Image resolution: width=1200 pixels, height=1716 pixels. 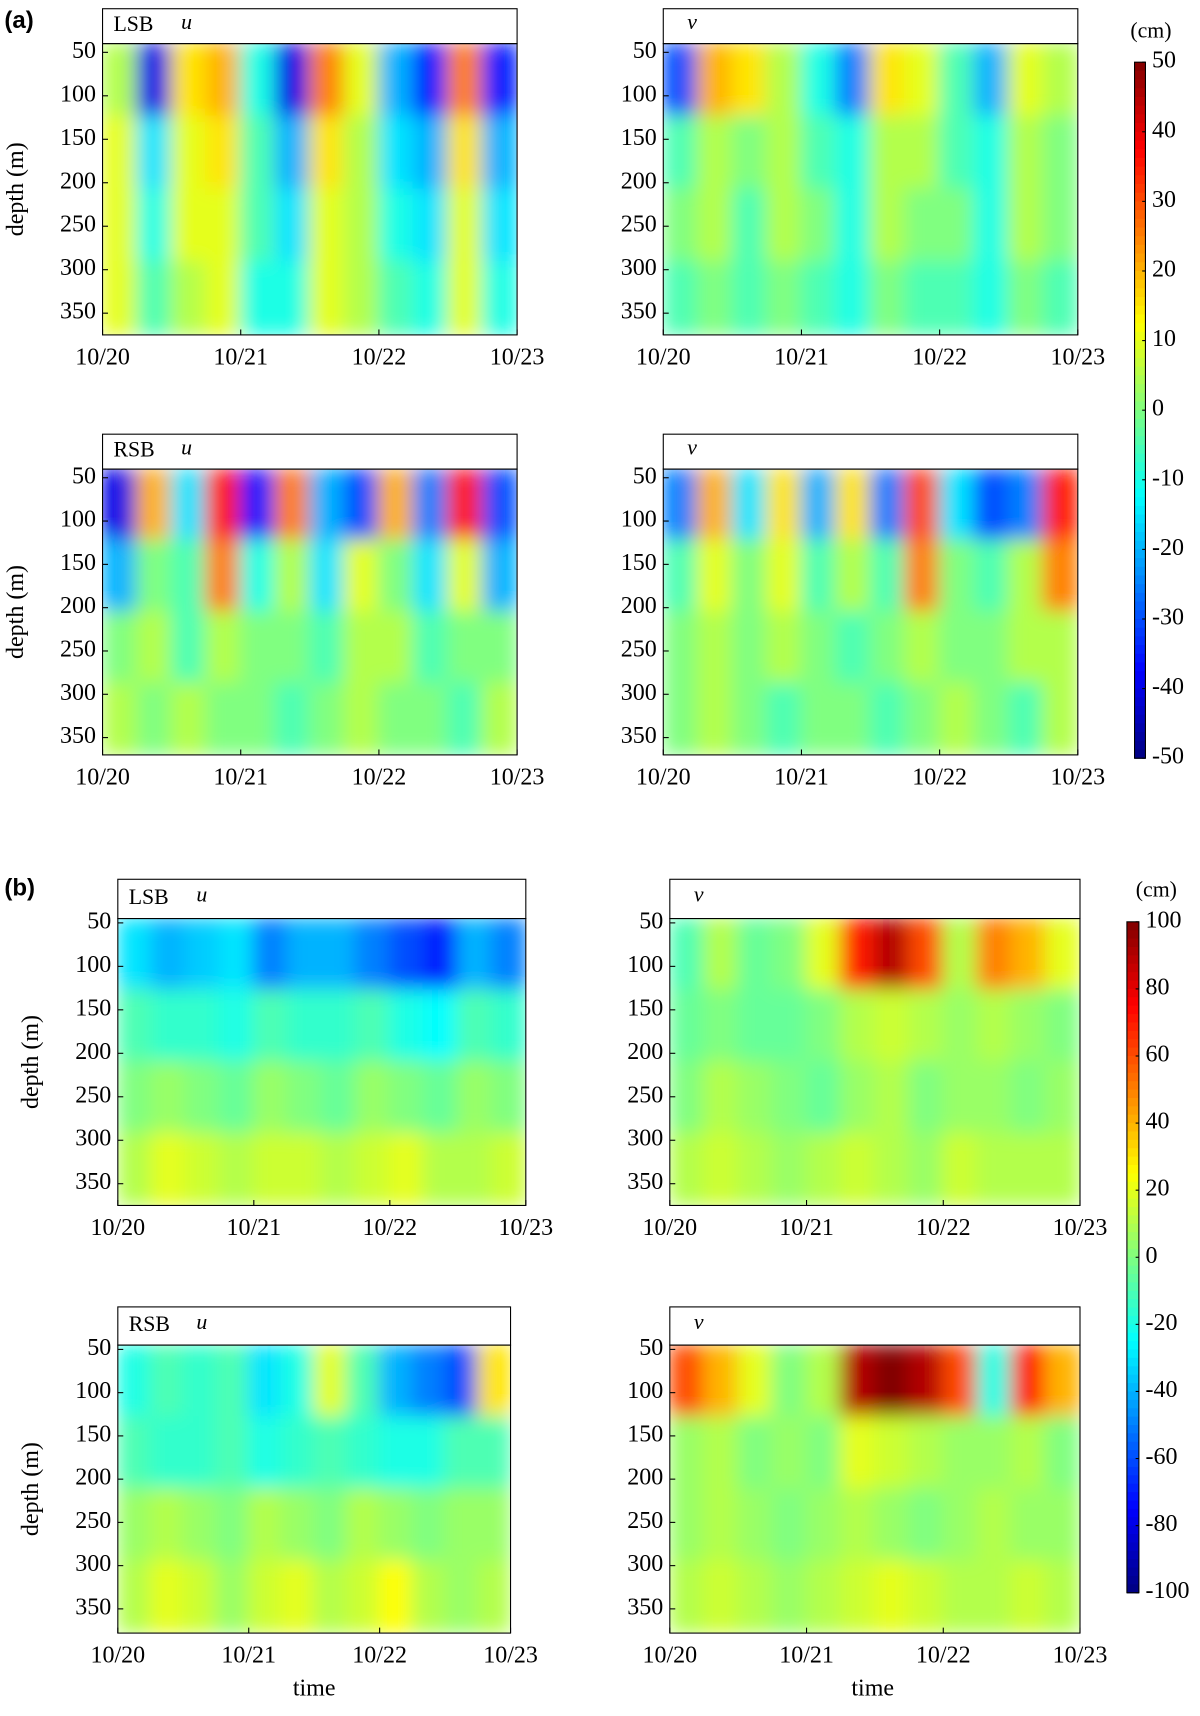 I want to click on y-axis-label: depth (m), so click(x=31, y=1489).